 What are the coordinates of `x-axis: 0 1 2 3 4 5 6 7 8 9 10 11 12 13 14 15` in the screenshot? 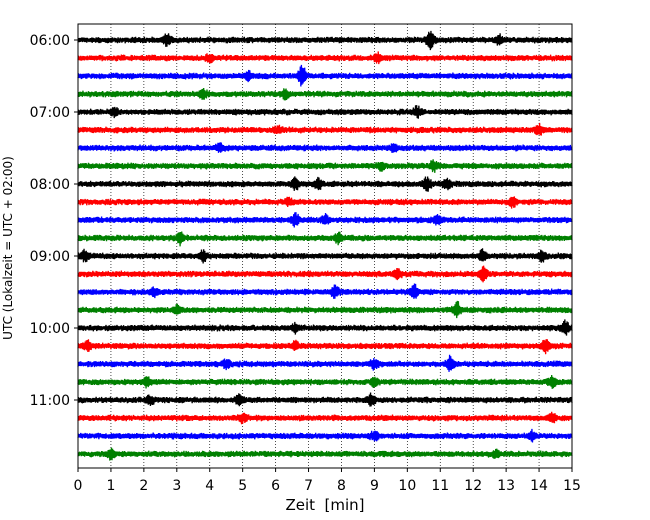 It's located at (327, 481).